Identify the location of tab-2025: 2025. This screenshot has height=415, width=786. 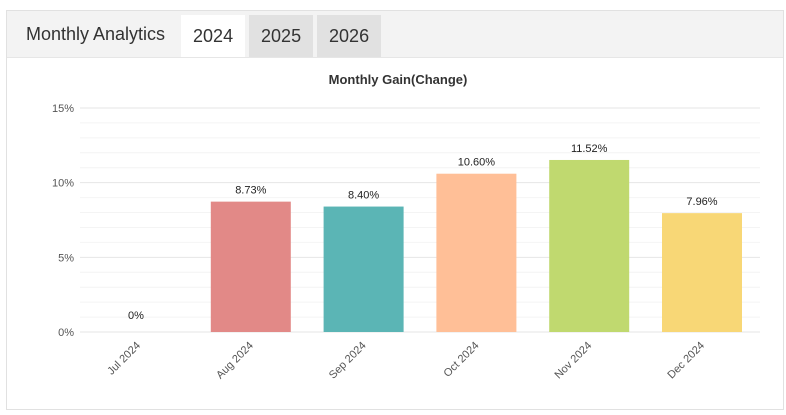
(281, 36).